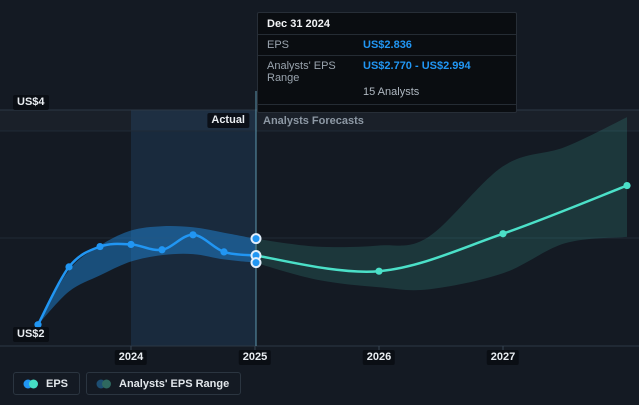  Describe the element at coordinates (379, 357) in the screenshot. I see `x-tick-2026: 2026` at that location.